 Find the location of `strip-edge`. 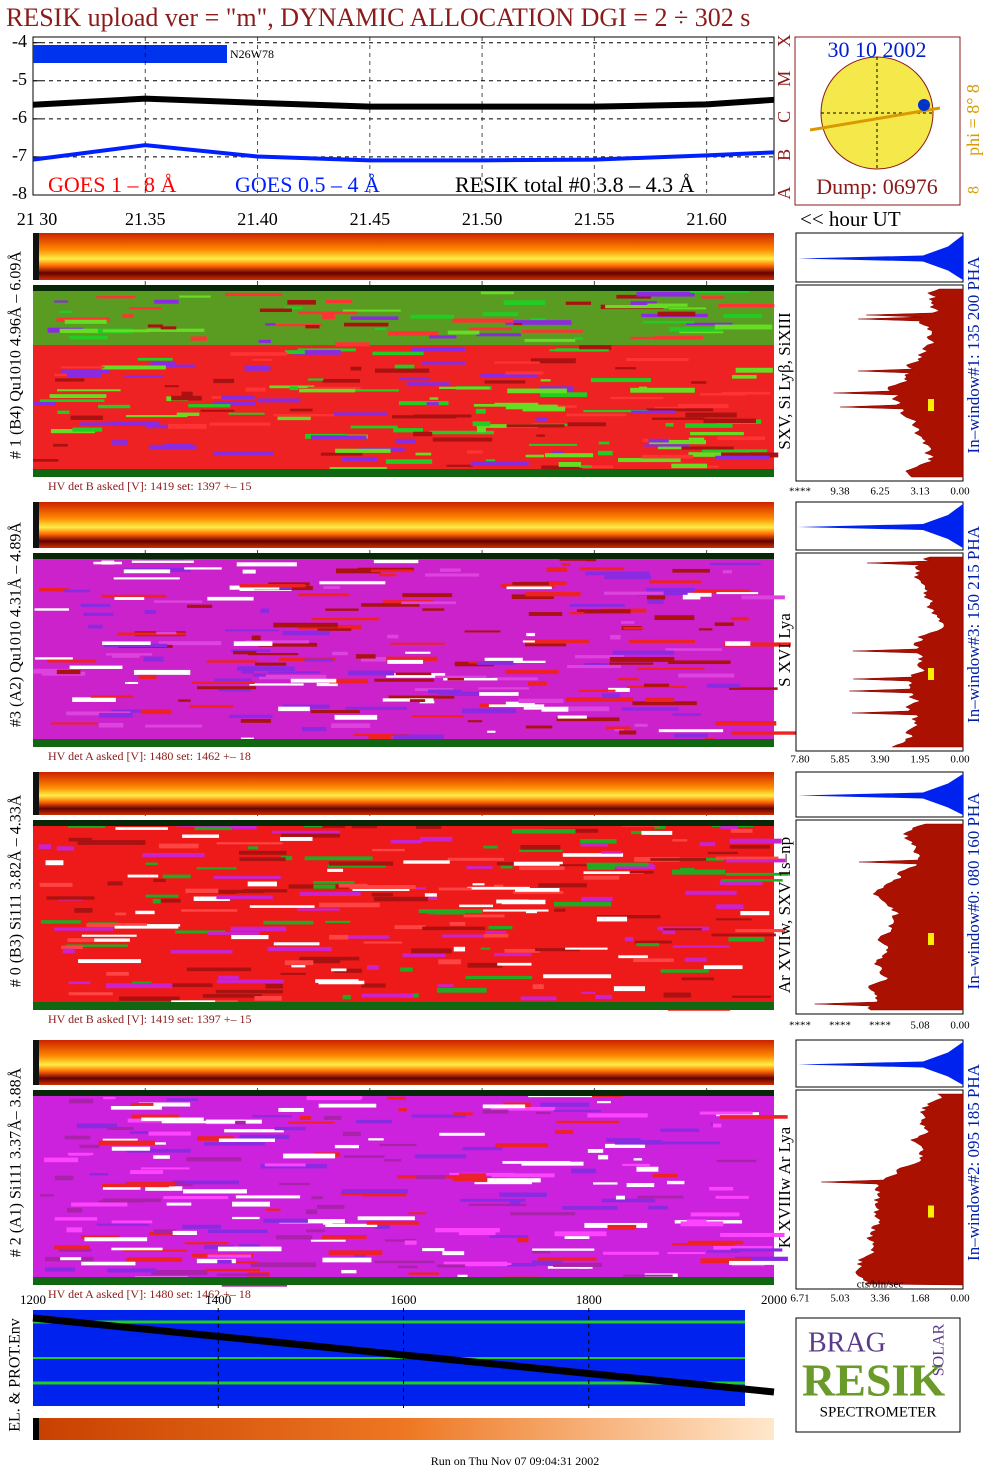

strip-edge is located at coordinates (36, 1062).